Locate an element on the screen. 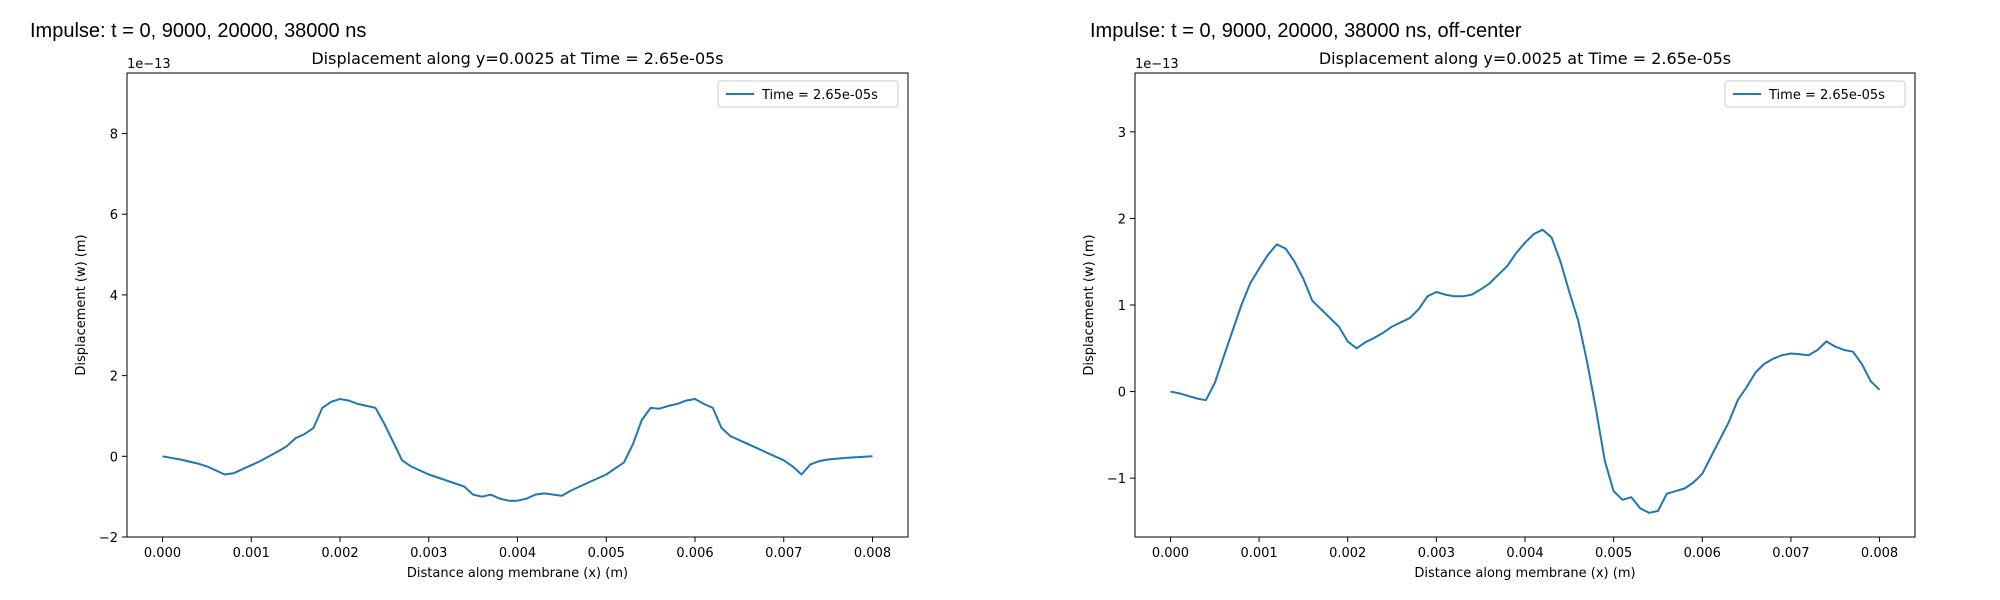  y-tick-label: −2 is located at coordinates (108, 538).